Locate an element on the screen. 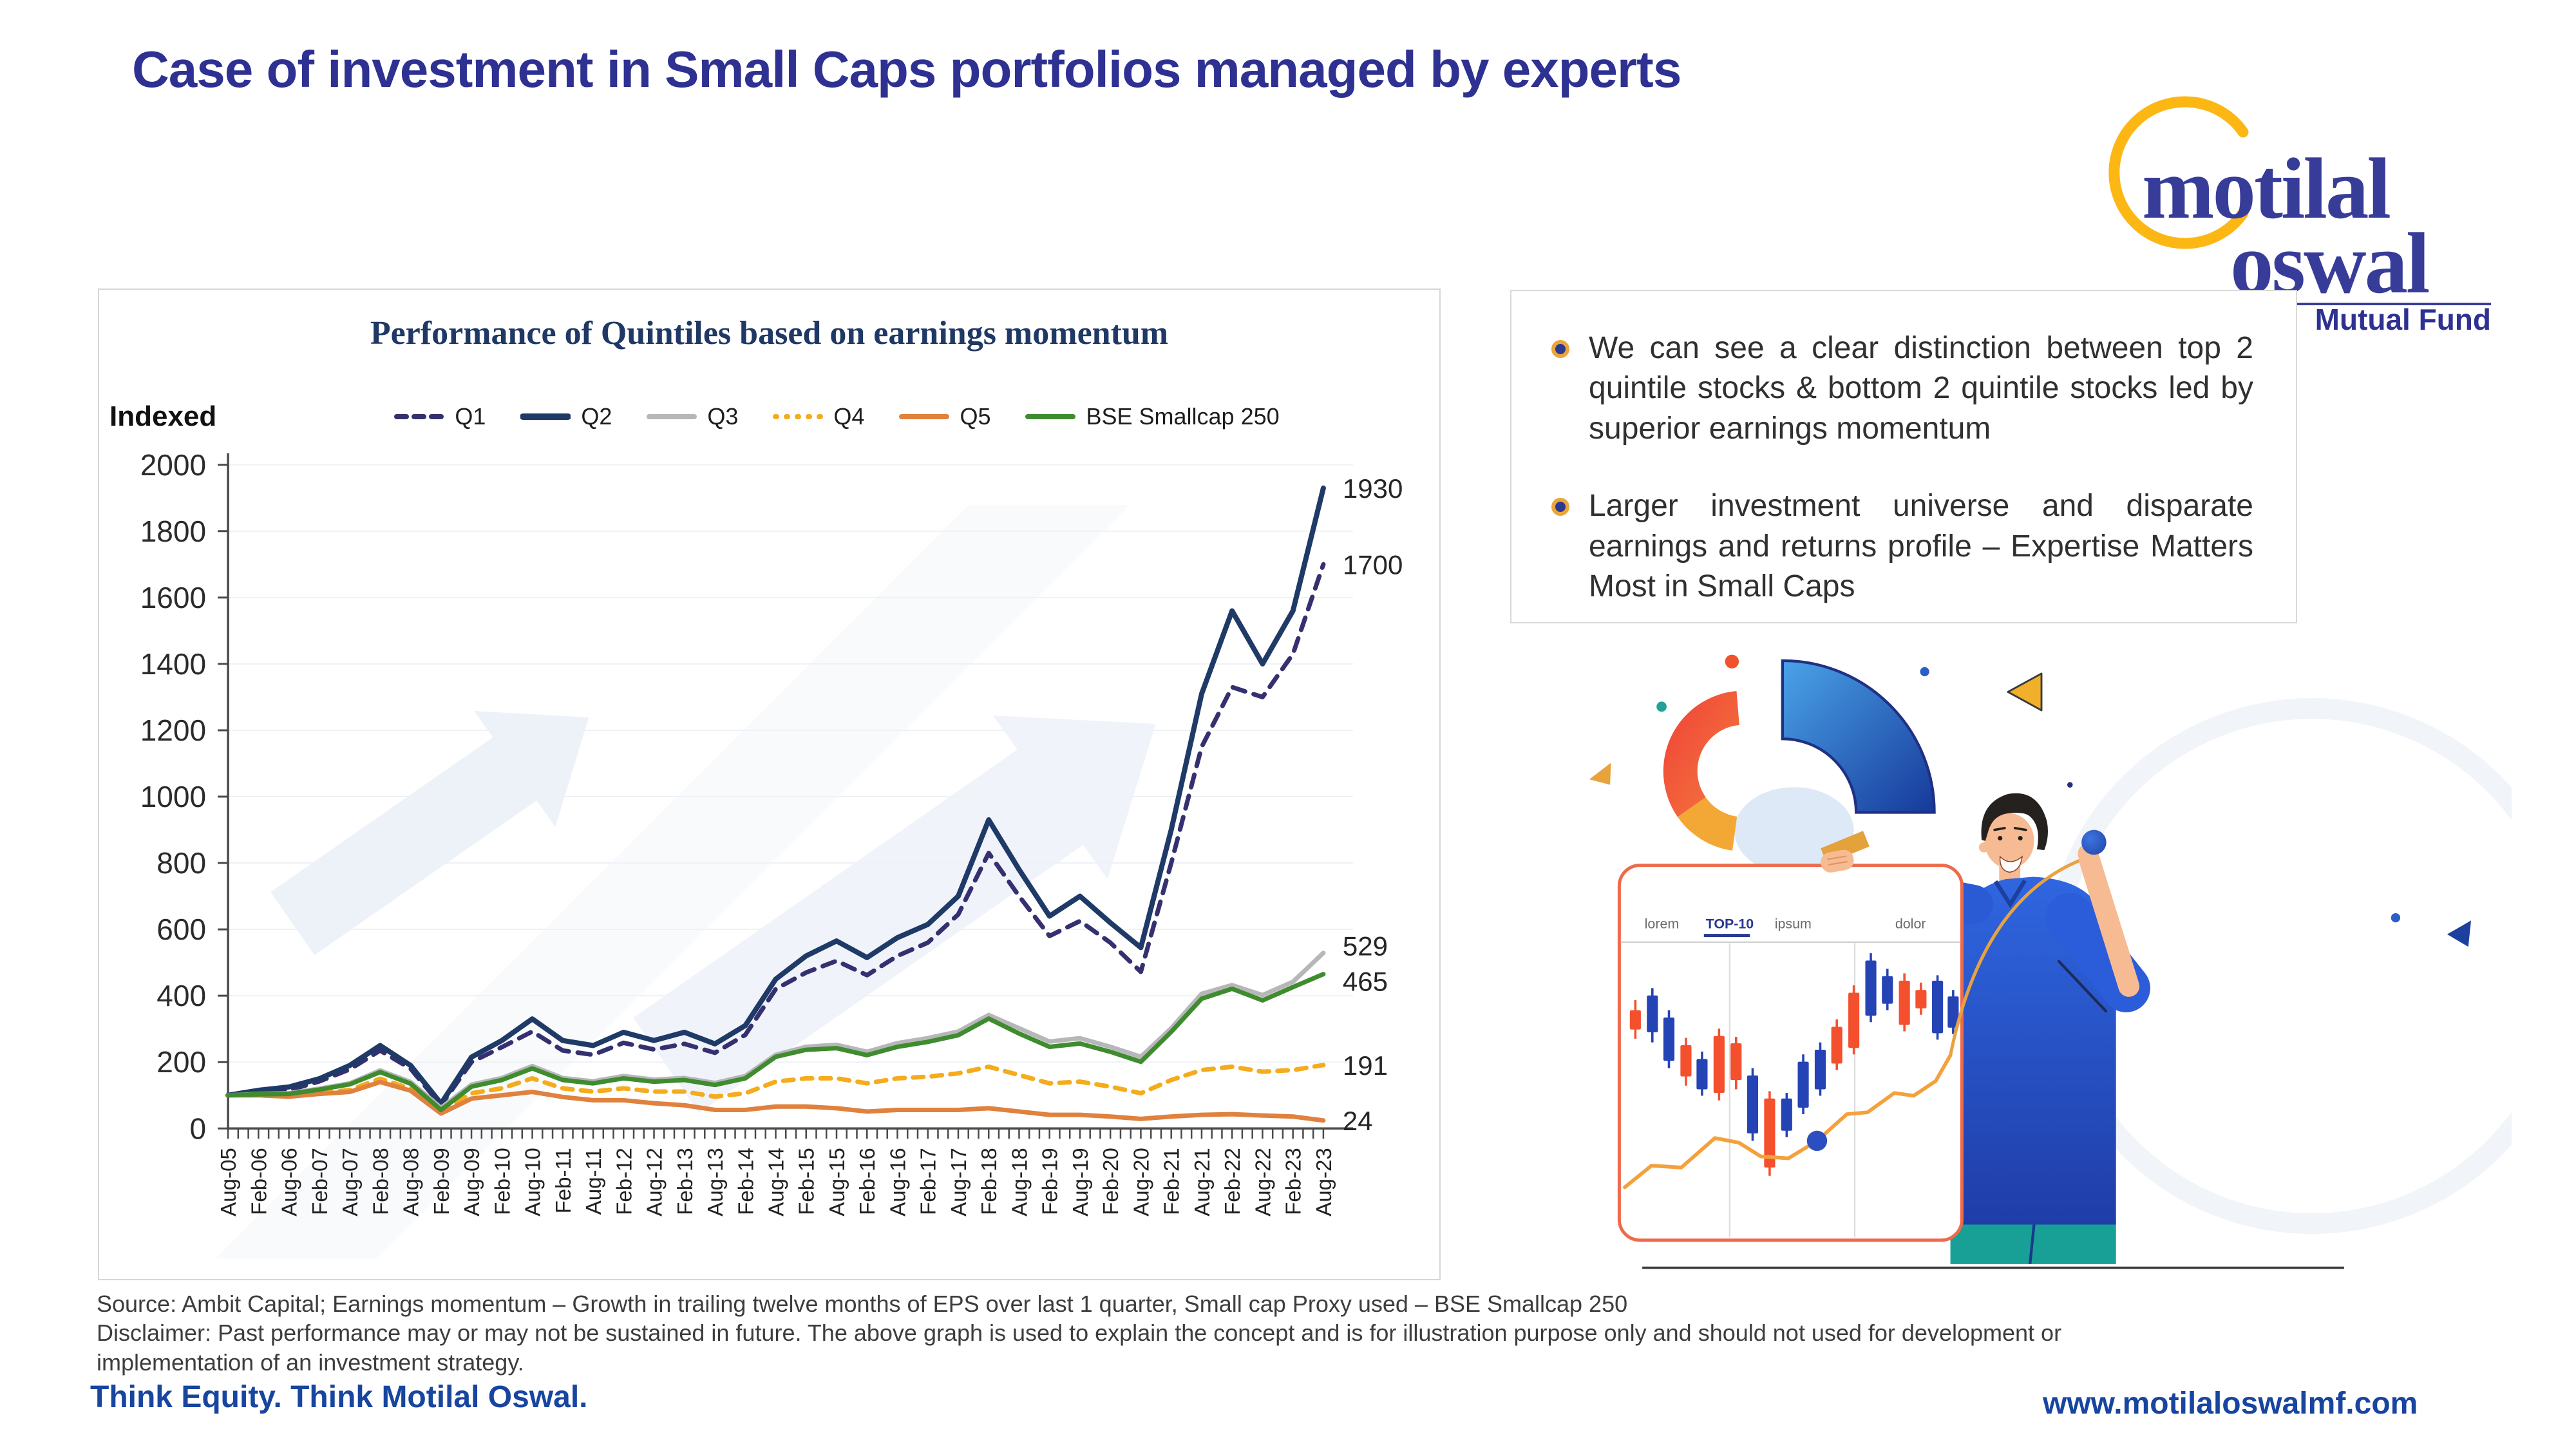 This screenshot has height=1449, width=2576. y-tick-label: 1200 is located at coordinates (173, 730).